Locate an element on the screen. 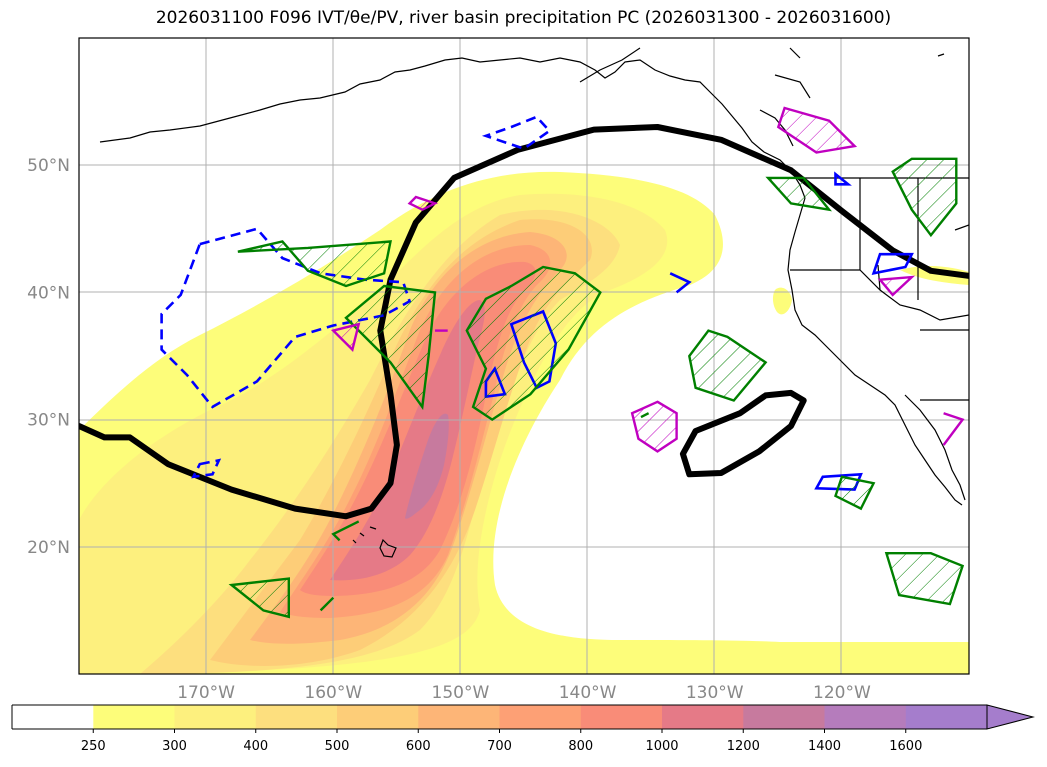 The width and height of the screenshot is (1047, 767). colorbar-tick-label: 500 is located at coordinates (337, 746).